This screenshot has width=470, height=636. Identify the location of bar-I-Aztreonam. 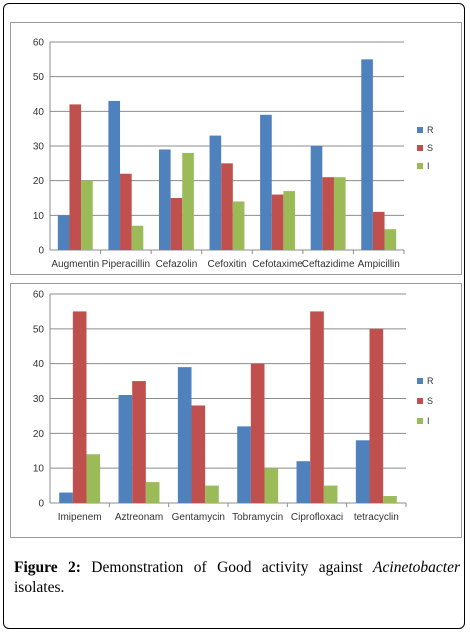
(152, 492).